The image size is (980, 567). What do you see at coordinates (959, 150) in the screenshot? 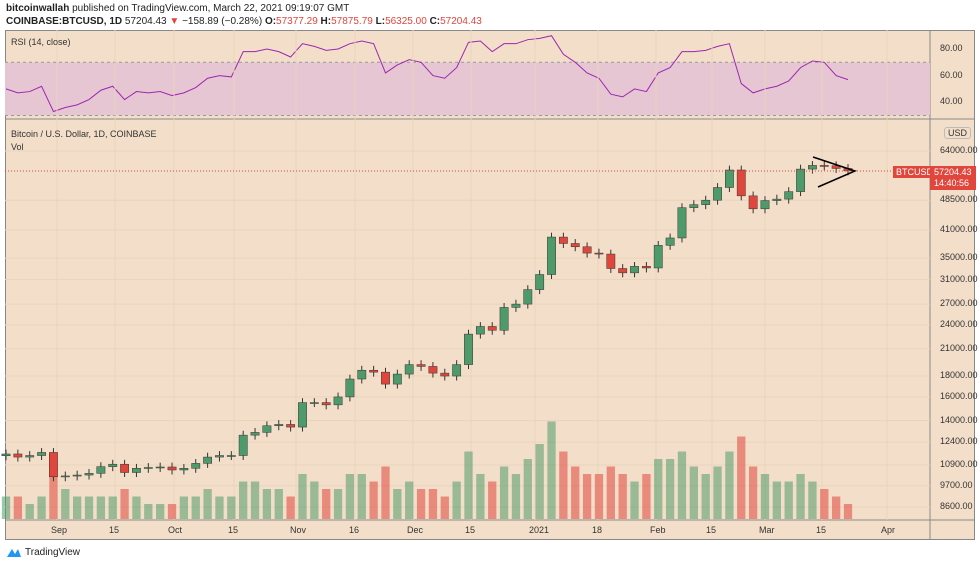
I see `price-tick: 64000.00` at bounding box center [959, 150].